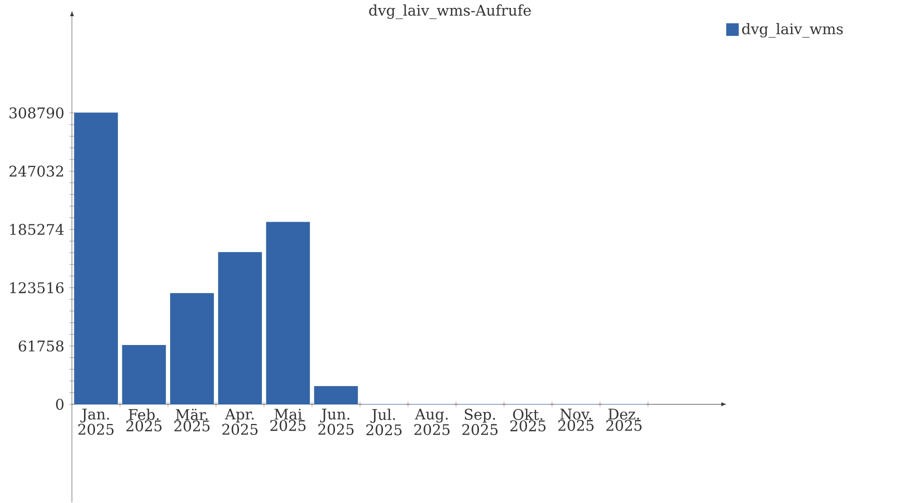  Describe the element at coordinates (192, 420) in the screenshot. I see `x-tick-label: Mär. 2025` at that location.